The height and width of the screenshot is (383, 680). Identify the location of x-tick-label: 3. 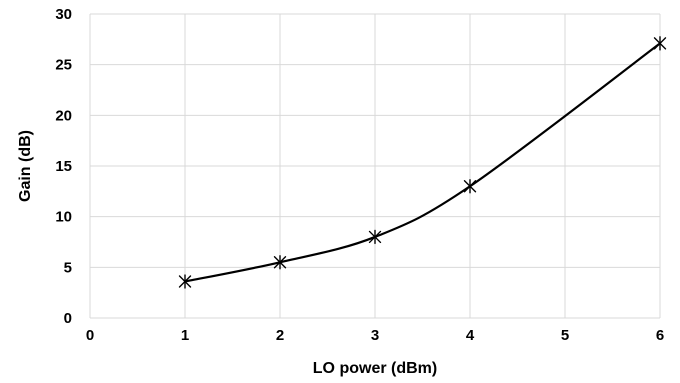
(375, 335).